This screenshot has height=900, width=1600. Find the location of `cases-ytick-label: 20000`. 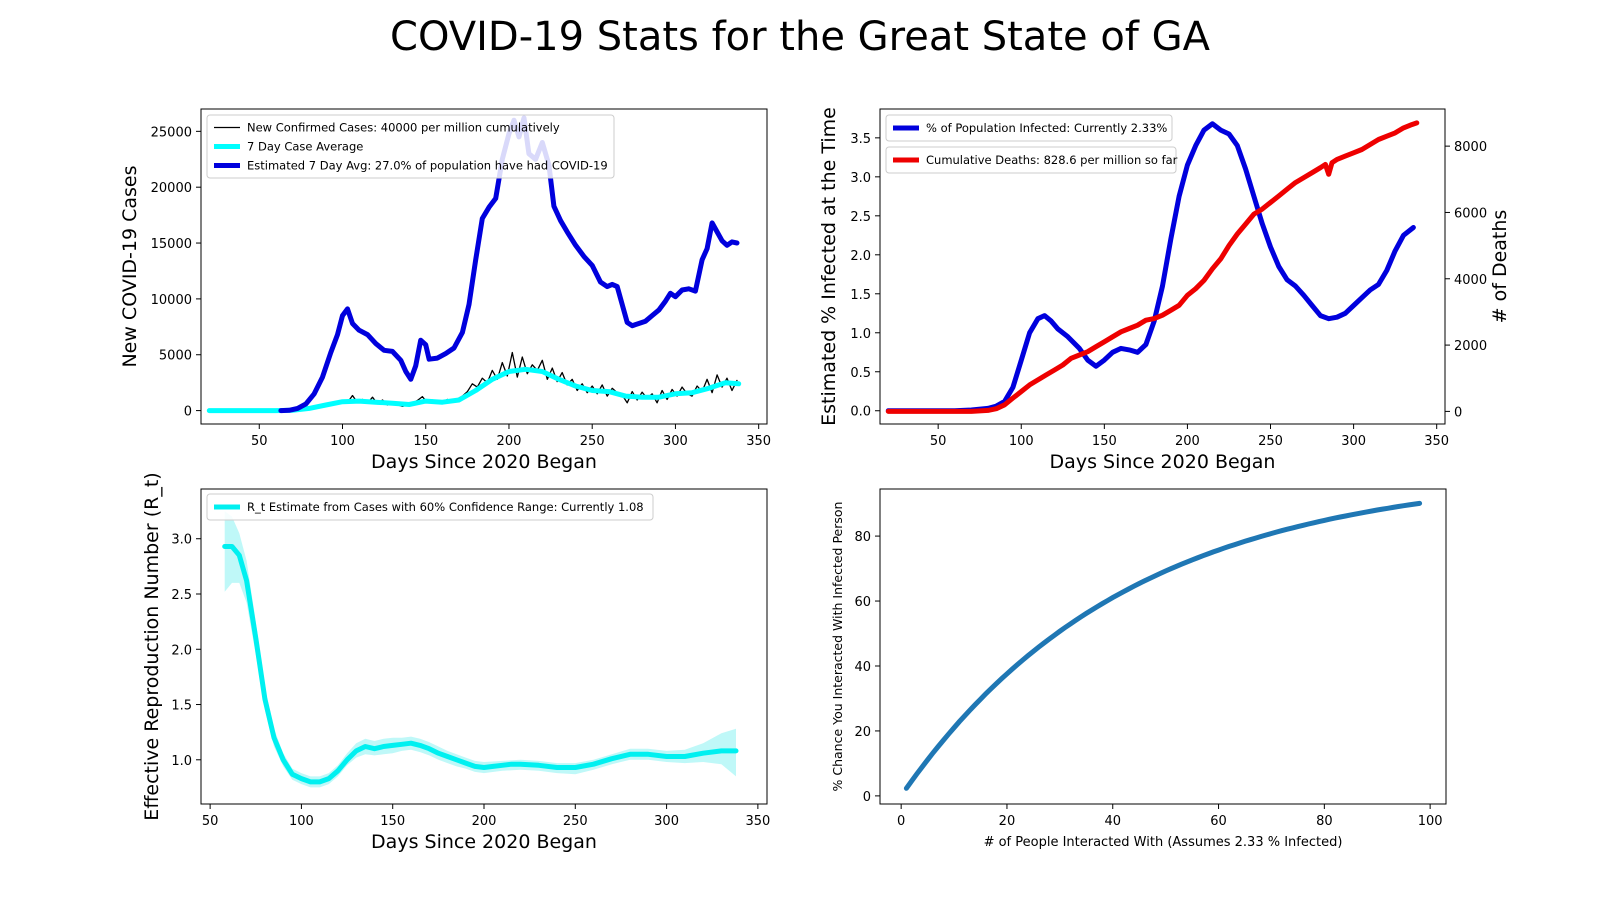

cases-ytick-label: 20000 is located at coordinates (171, 188).